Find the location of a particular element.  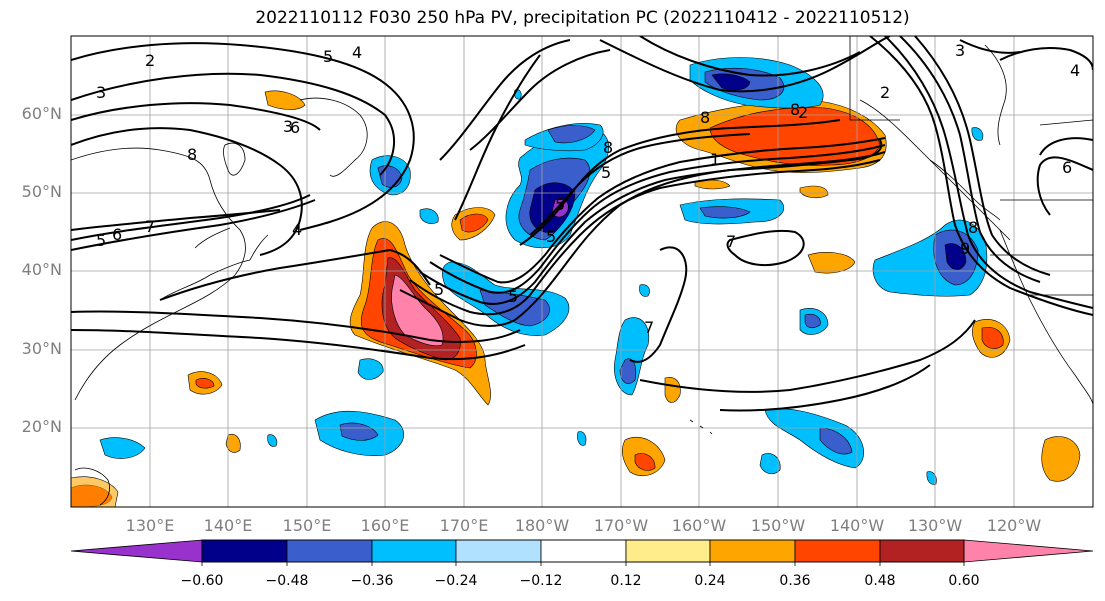

lon-label: 150°E is located at coordinates (307, 525).